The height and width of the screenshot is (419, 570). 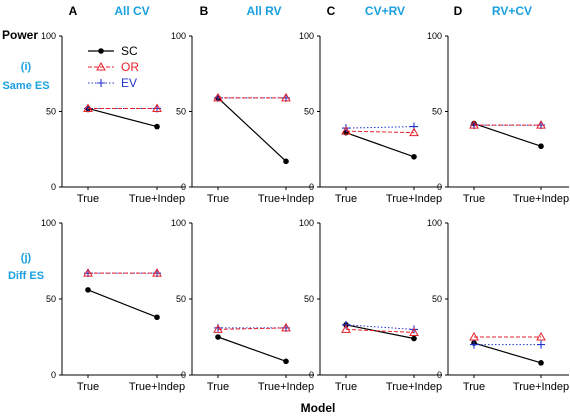 What do you see at coordinates (242, 305) in the screenshot?
I see `panel-b-j: 0 50 100 True True+Indep` at bounding box center [242, 305].